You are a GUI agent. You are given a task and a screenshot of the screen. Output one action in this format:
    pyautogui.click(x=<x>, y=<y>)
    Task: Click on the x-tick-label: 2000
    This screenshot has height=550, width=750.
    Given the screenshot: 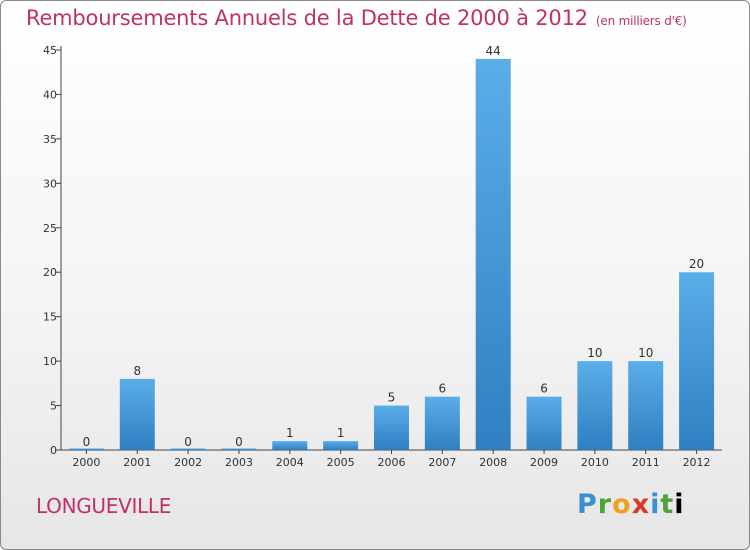 What is the action you would take?
    pyautogui.click(x=86, y=462)
    